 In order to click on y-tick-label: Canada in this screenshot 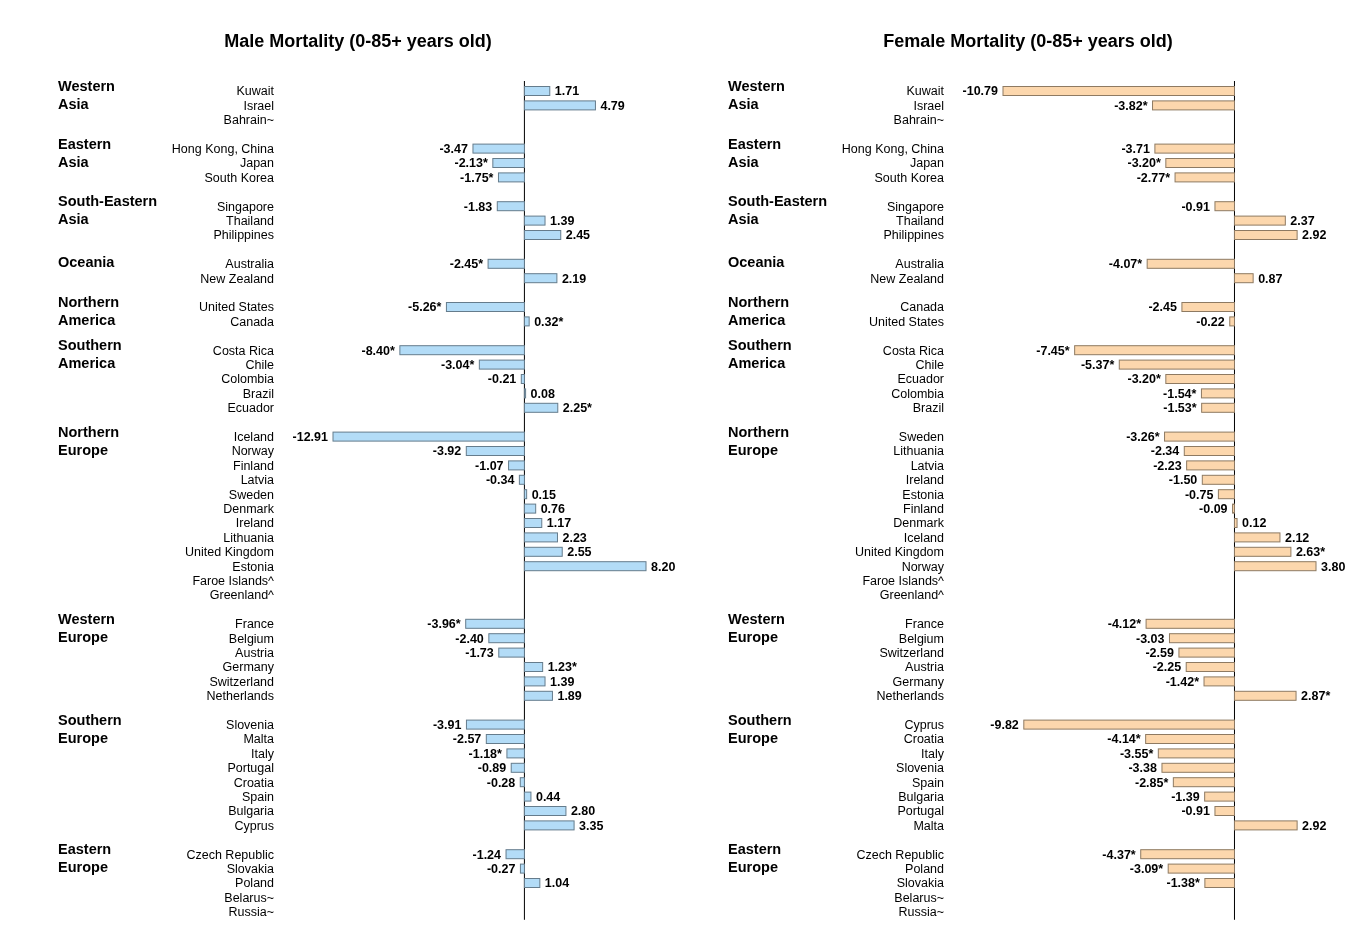, I will do `click(252, 321)`.